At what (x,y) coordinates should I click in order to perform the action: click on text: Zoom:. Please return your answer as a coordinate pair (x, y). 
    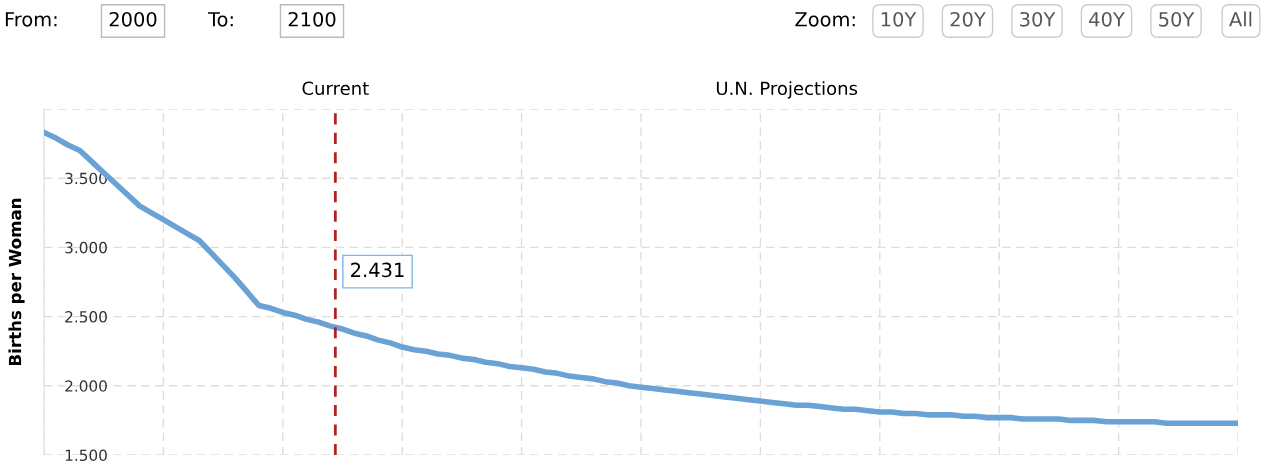
    Looking at the image, I should click on (825, 19).